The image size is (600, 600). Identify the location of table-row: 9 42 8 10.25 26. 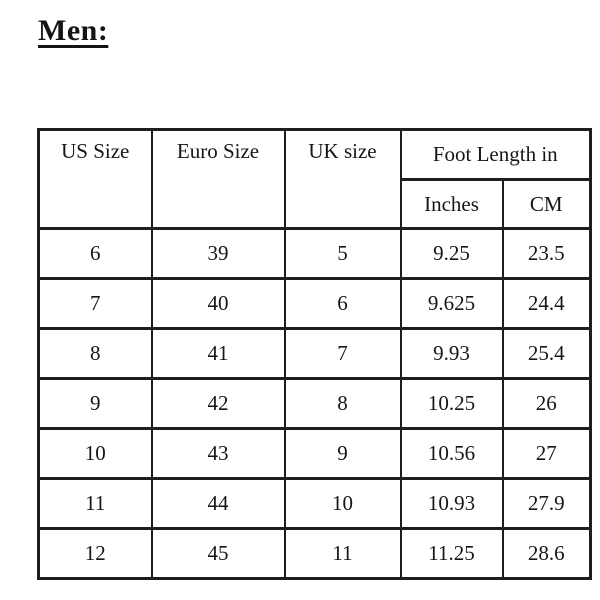
(314, 403).